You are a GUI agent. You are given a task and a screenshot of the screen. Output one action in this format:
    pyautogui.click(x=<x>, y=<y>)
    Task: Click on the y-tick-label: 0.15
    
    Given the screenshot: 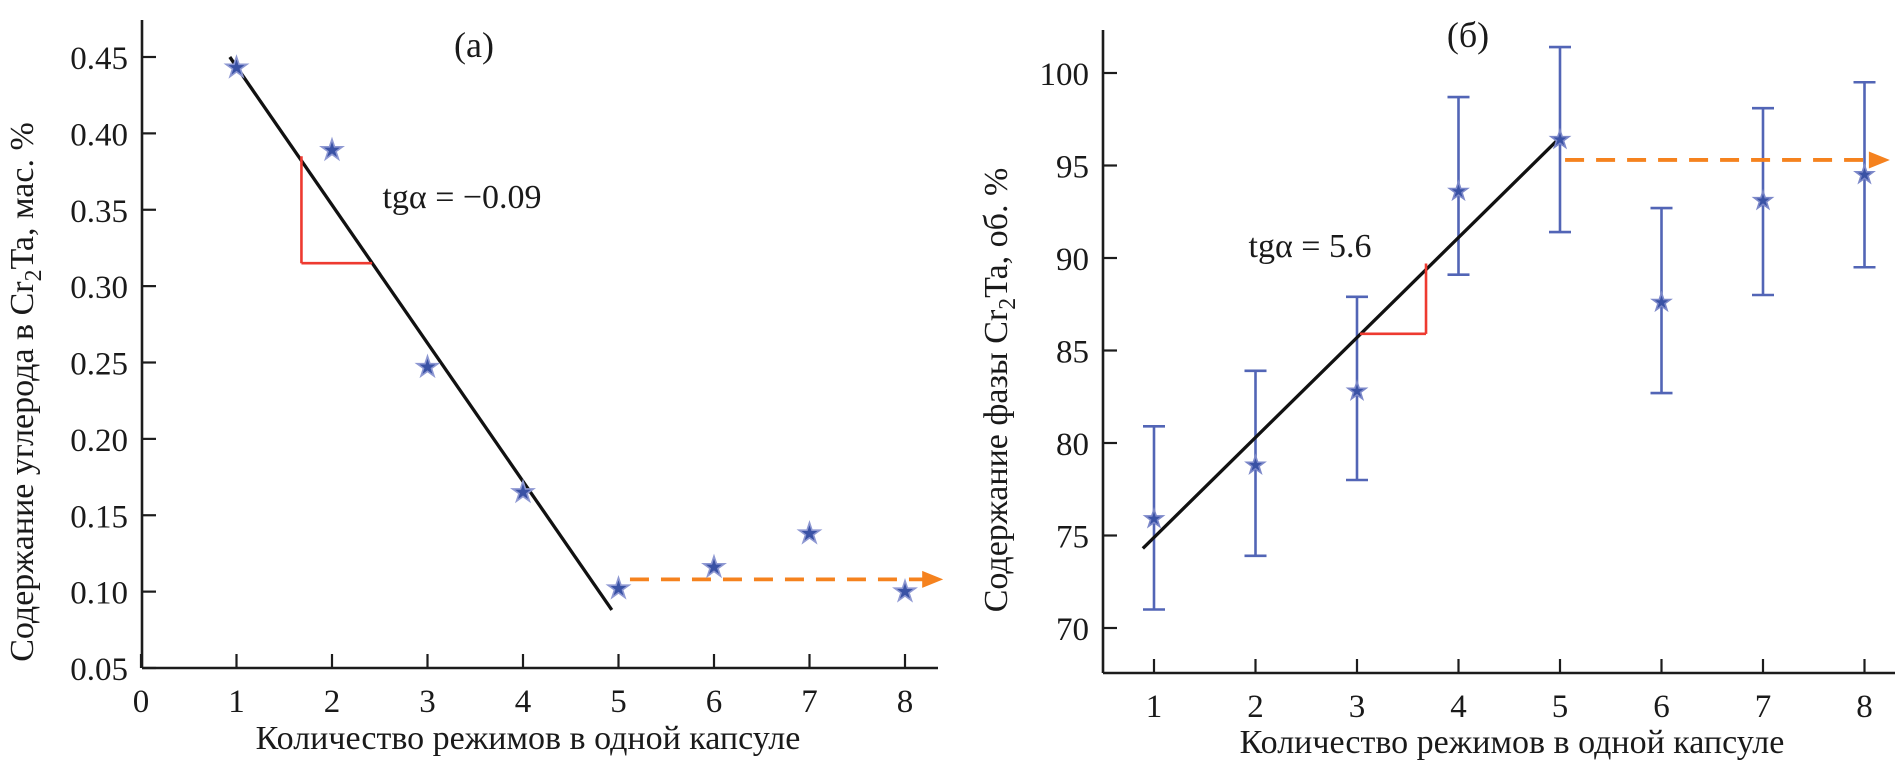 What is the action you would take?
    pyautogui.click(x=99, y=517)
    